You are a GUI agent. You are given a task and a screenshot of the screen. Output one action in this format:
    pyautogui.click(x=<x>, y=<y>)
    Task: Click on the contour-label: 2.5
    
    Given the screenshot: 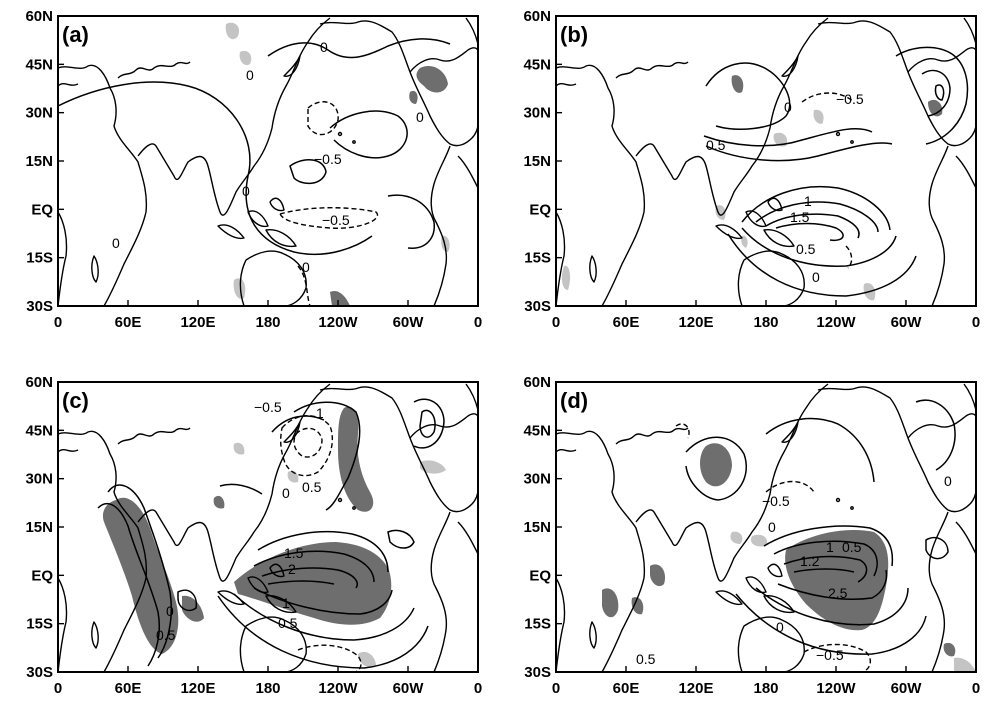 What is the action you would take?
    pyautogui.click(x=838, y=593)
    